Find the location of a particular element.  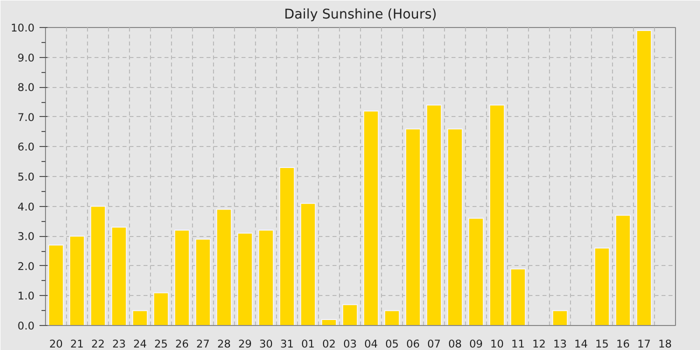

x-tick-label: 10 is located at coordinates (497, 344).